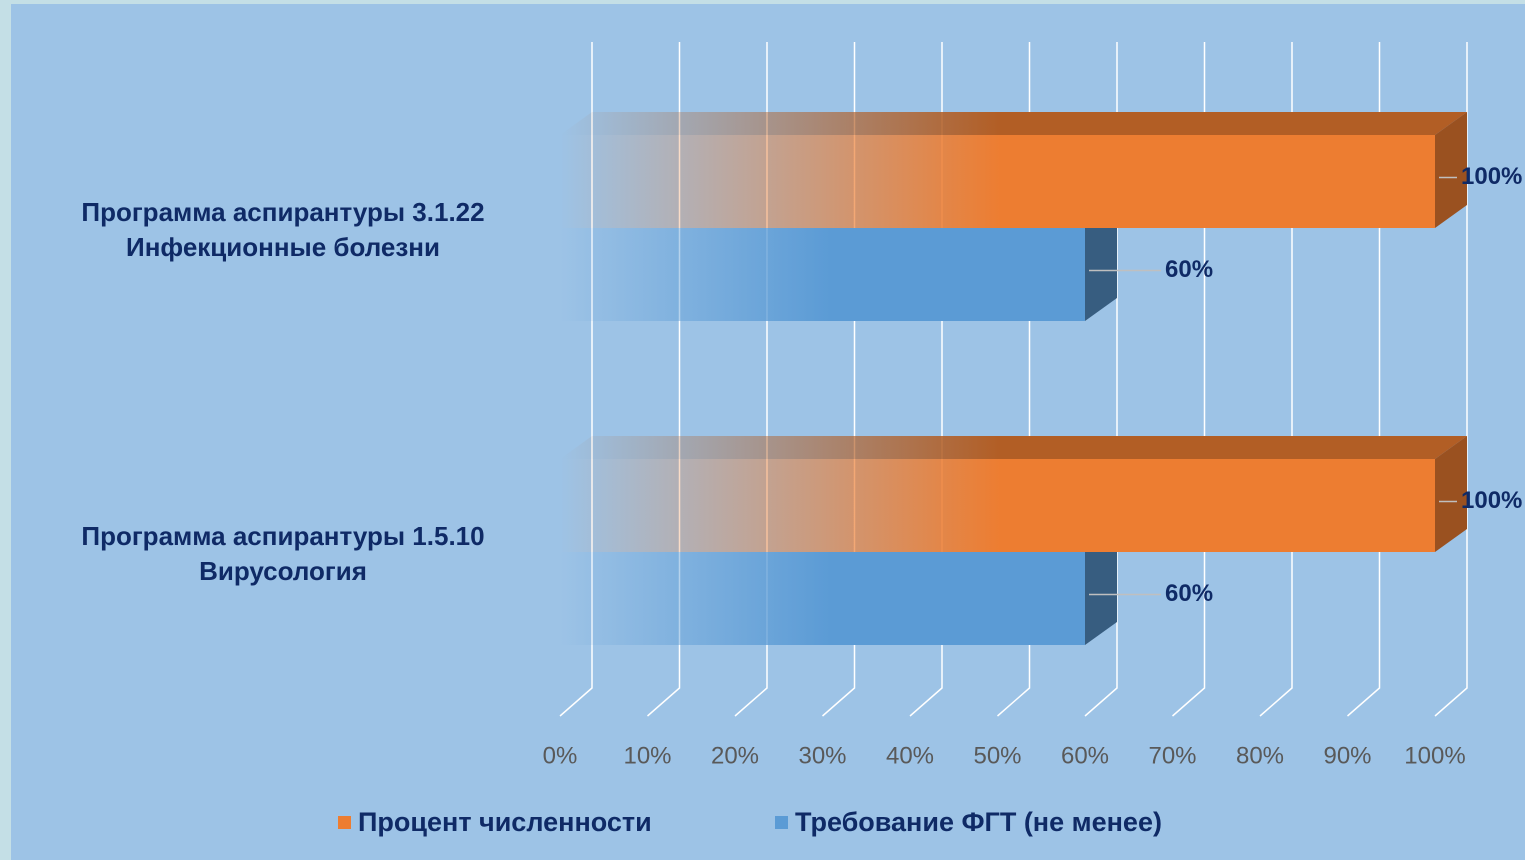 The image size is (1525, 860). I want to click on x-tick-label: 70%, so click(1172, 755).